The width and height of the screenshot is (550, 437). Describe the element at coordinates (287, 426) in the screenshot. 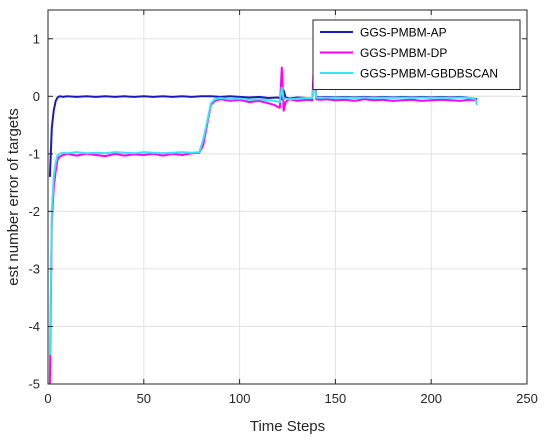

I see `x-axis-label: Time Steps` at that location.